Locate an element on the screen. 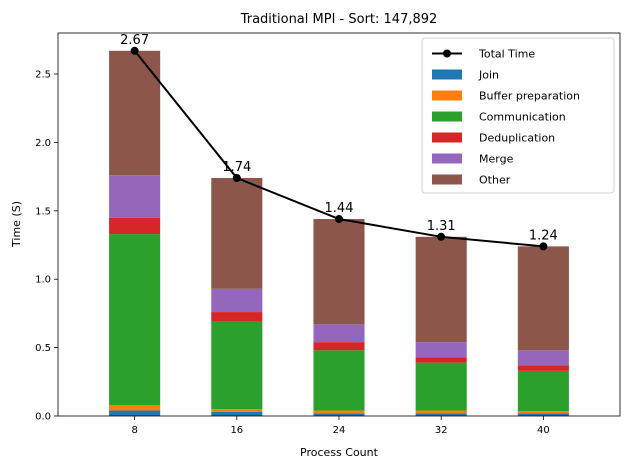  legend-label-merge: Merge is located at coordinates (496, 159).